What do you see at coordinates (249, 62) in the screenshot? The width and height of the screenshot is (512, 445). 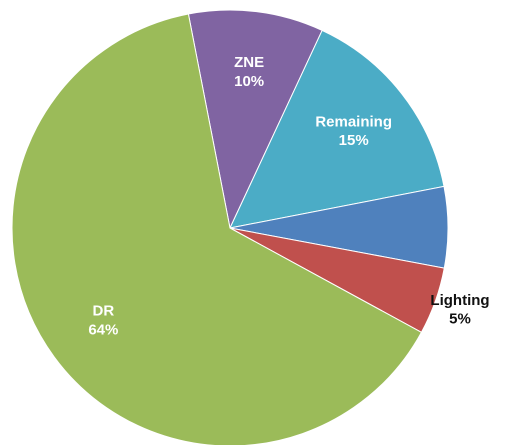 I see `slice-name: ZNE` at bounding box center [249, 62].